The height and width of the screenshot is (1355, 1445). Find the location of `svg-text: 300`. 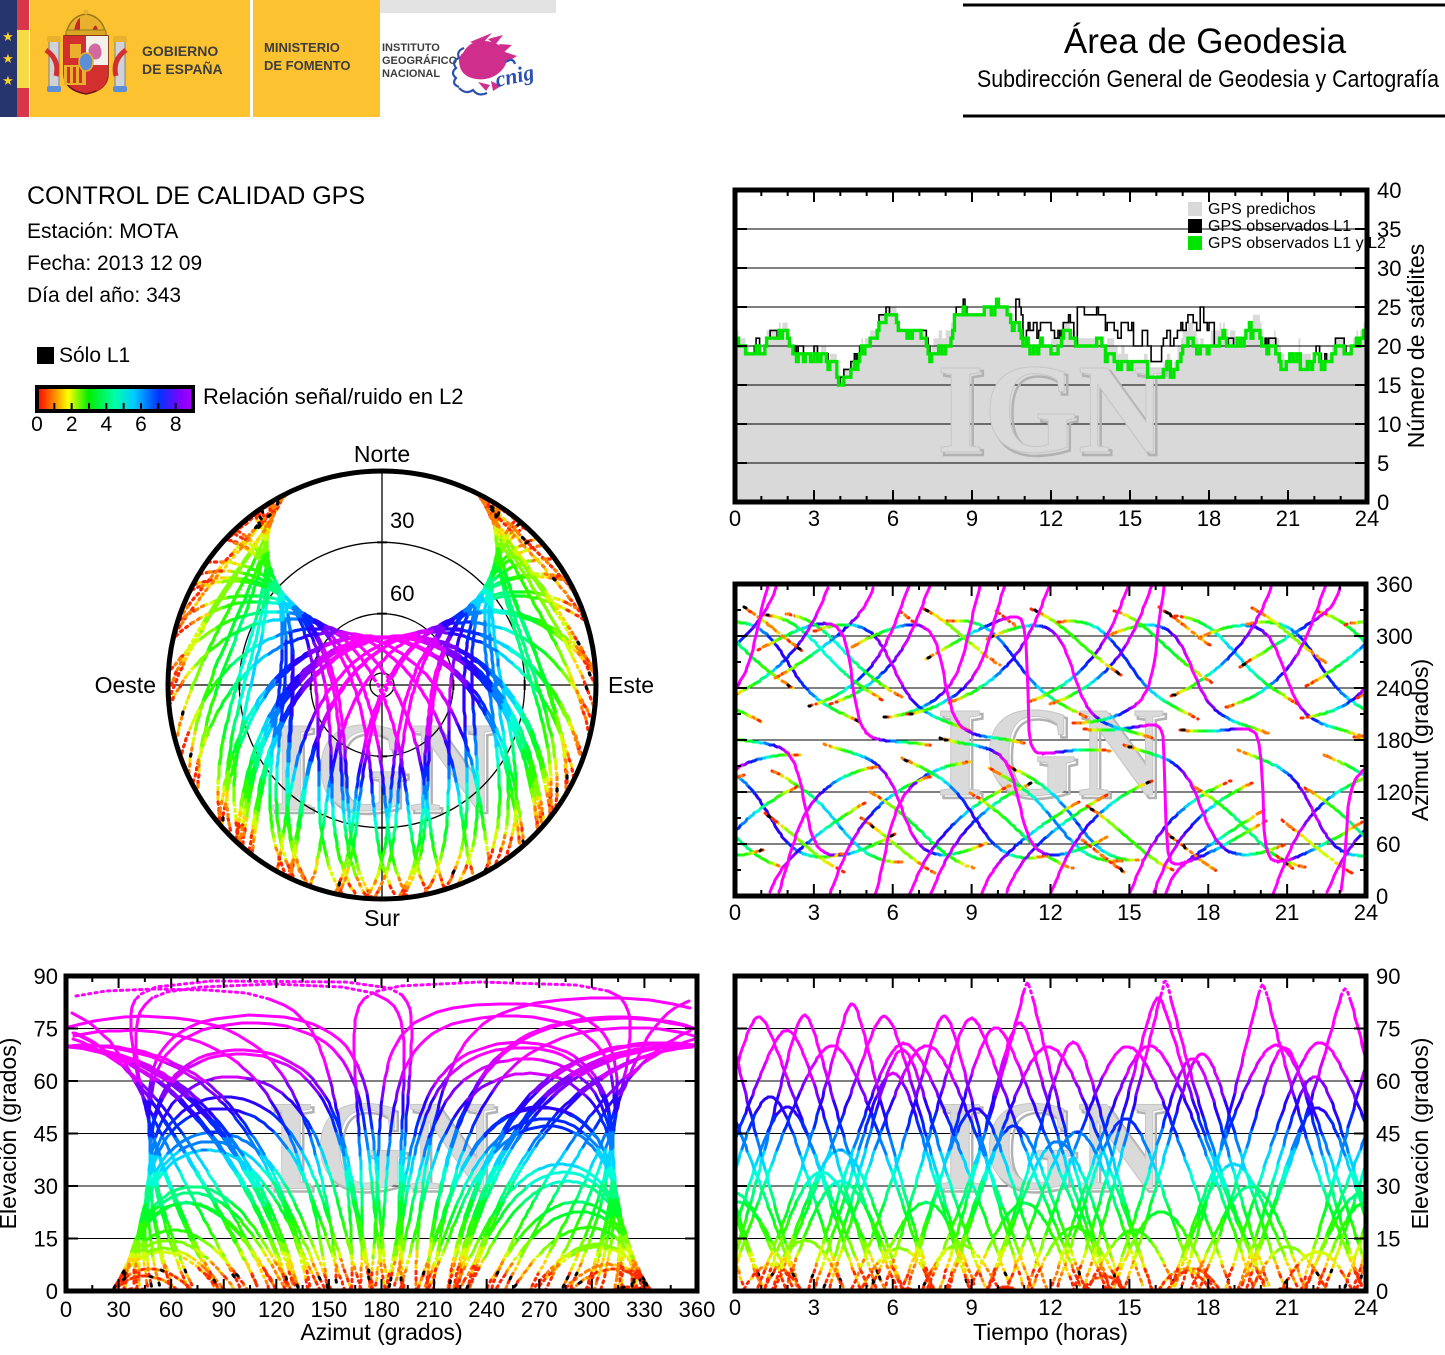

svg-text: 300 is located at coordinates (1394, 636).